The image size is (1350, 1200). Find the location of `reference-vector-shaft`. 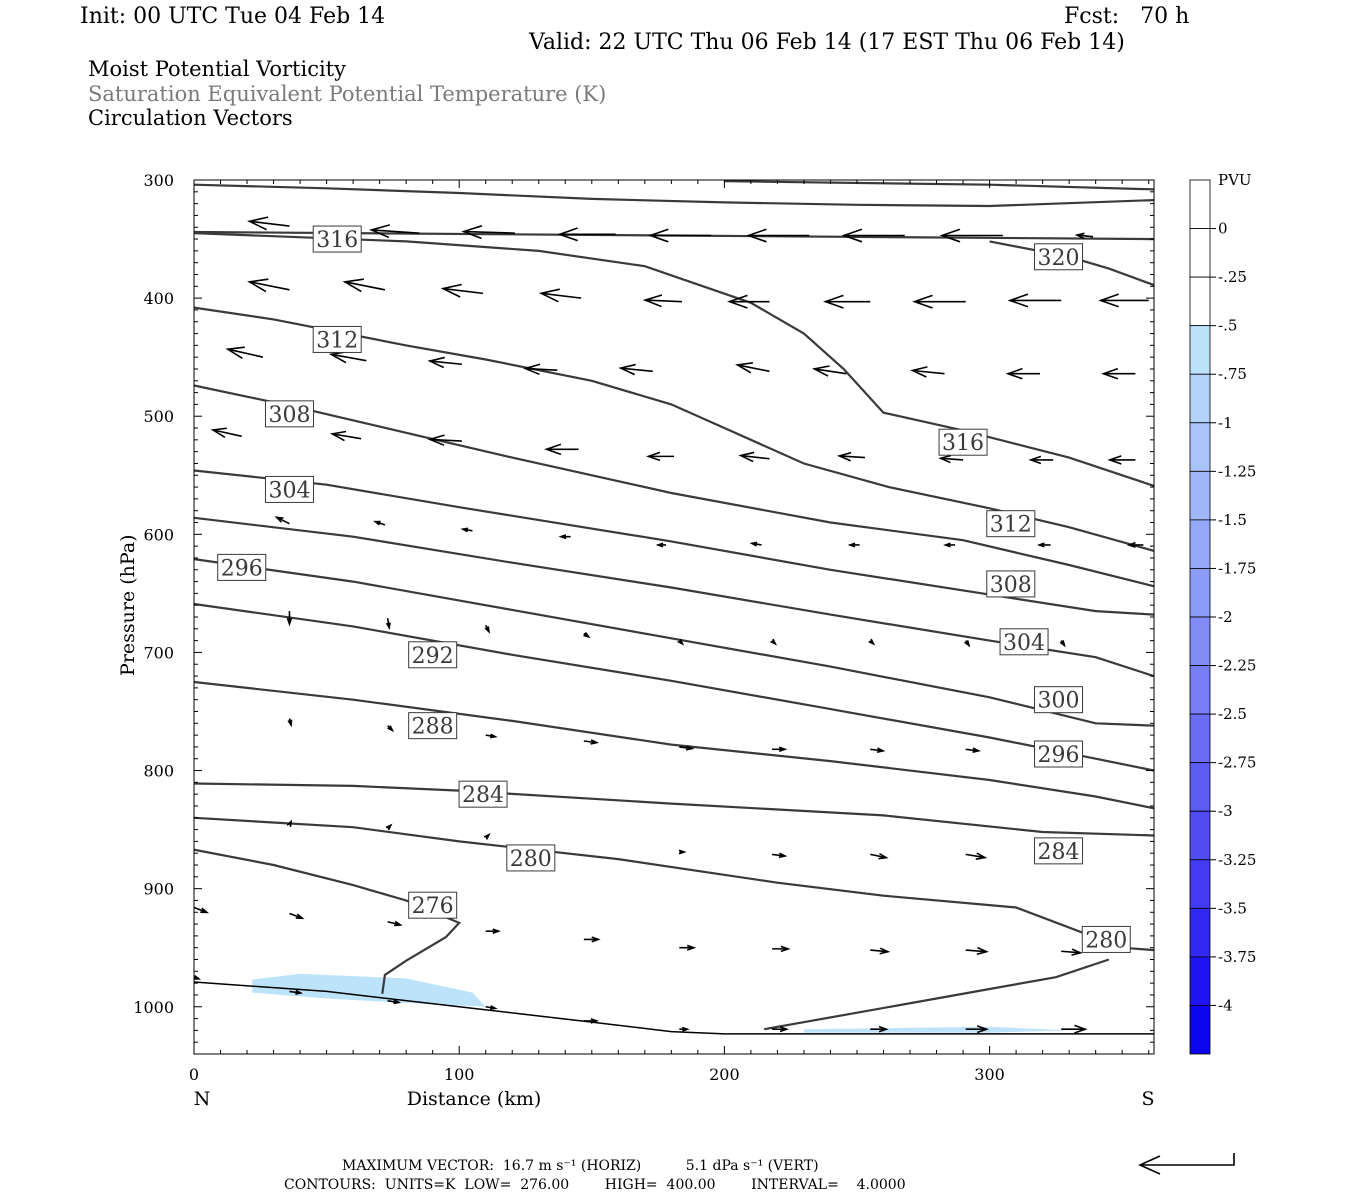

reference-vector-shaft is located at coordinates (1187, 1159).